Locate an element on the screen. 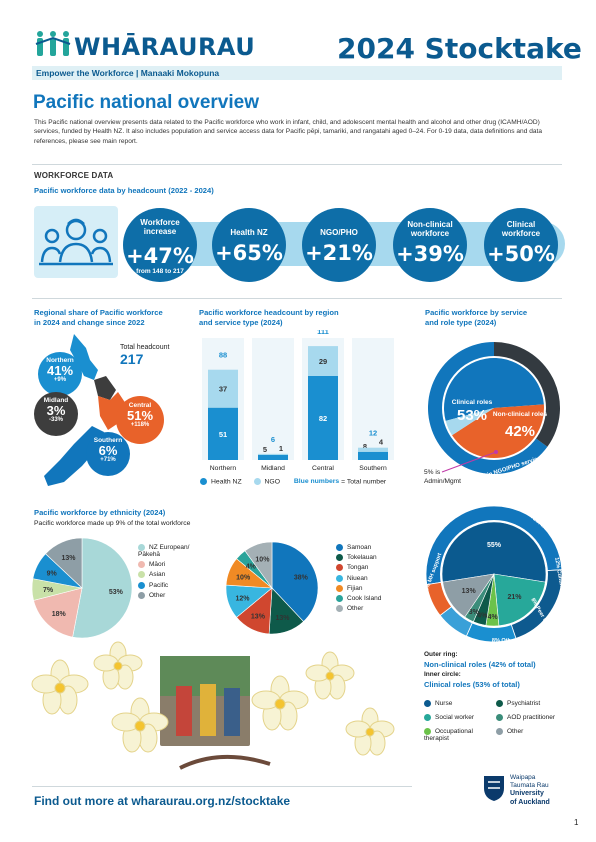  pie-slice-label: 38% is located at coordinates (301, 578).